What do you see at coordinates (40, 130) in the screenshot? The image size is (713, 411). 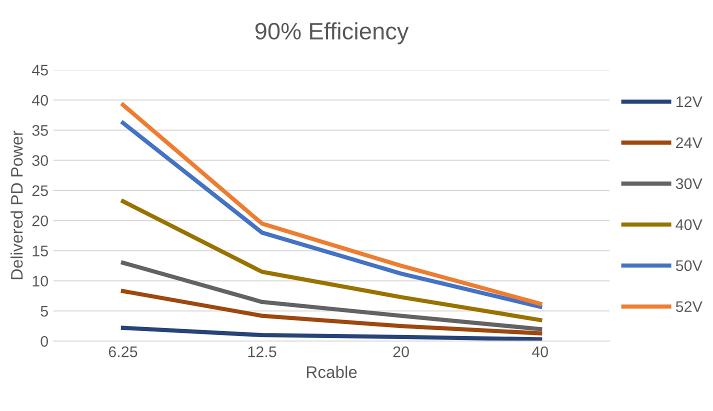 I see `y-tick-label: 35` at bounding box center [40, 130].